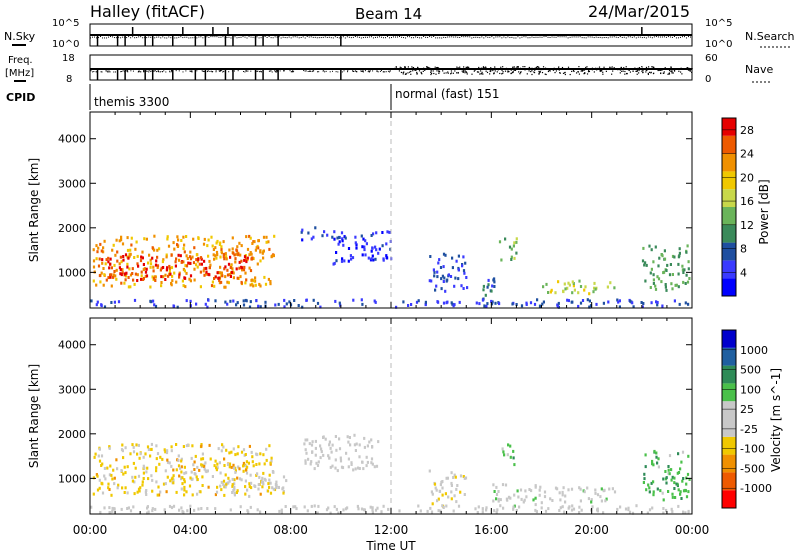  Describe the element at coordinates (147, 11) in the screenshot. I see `station-title: Halley (fitACF)` at that location.